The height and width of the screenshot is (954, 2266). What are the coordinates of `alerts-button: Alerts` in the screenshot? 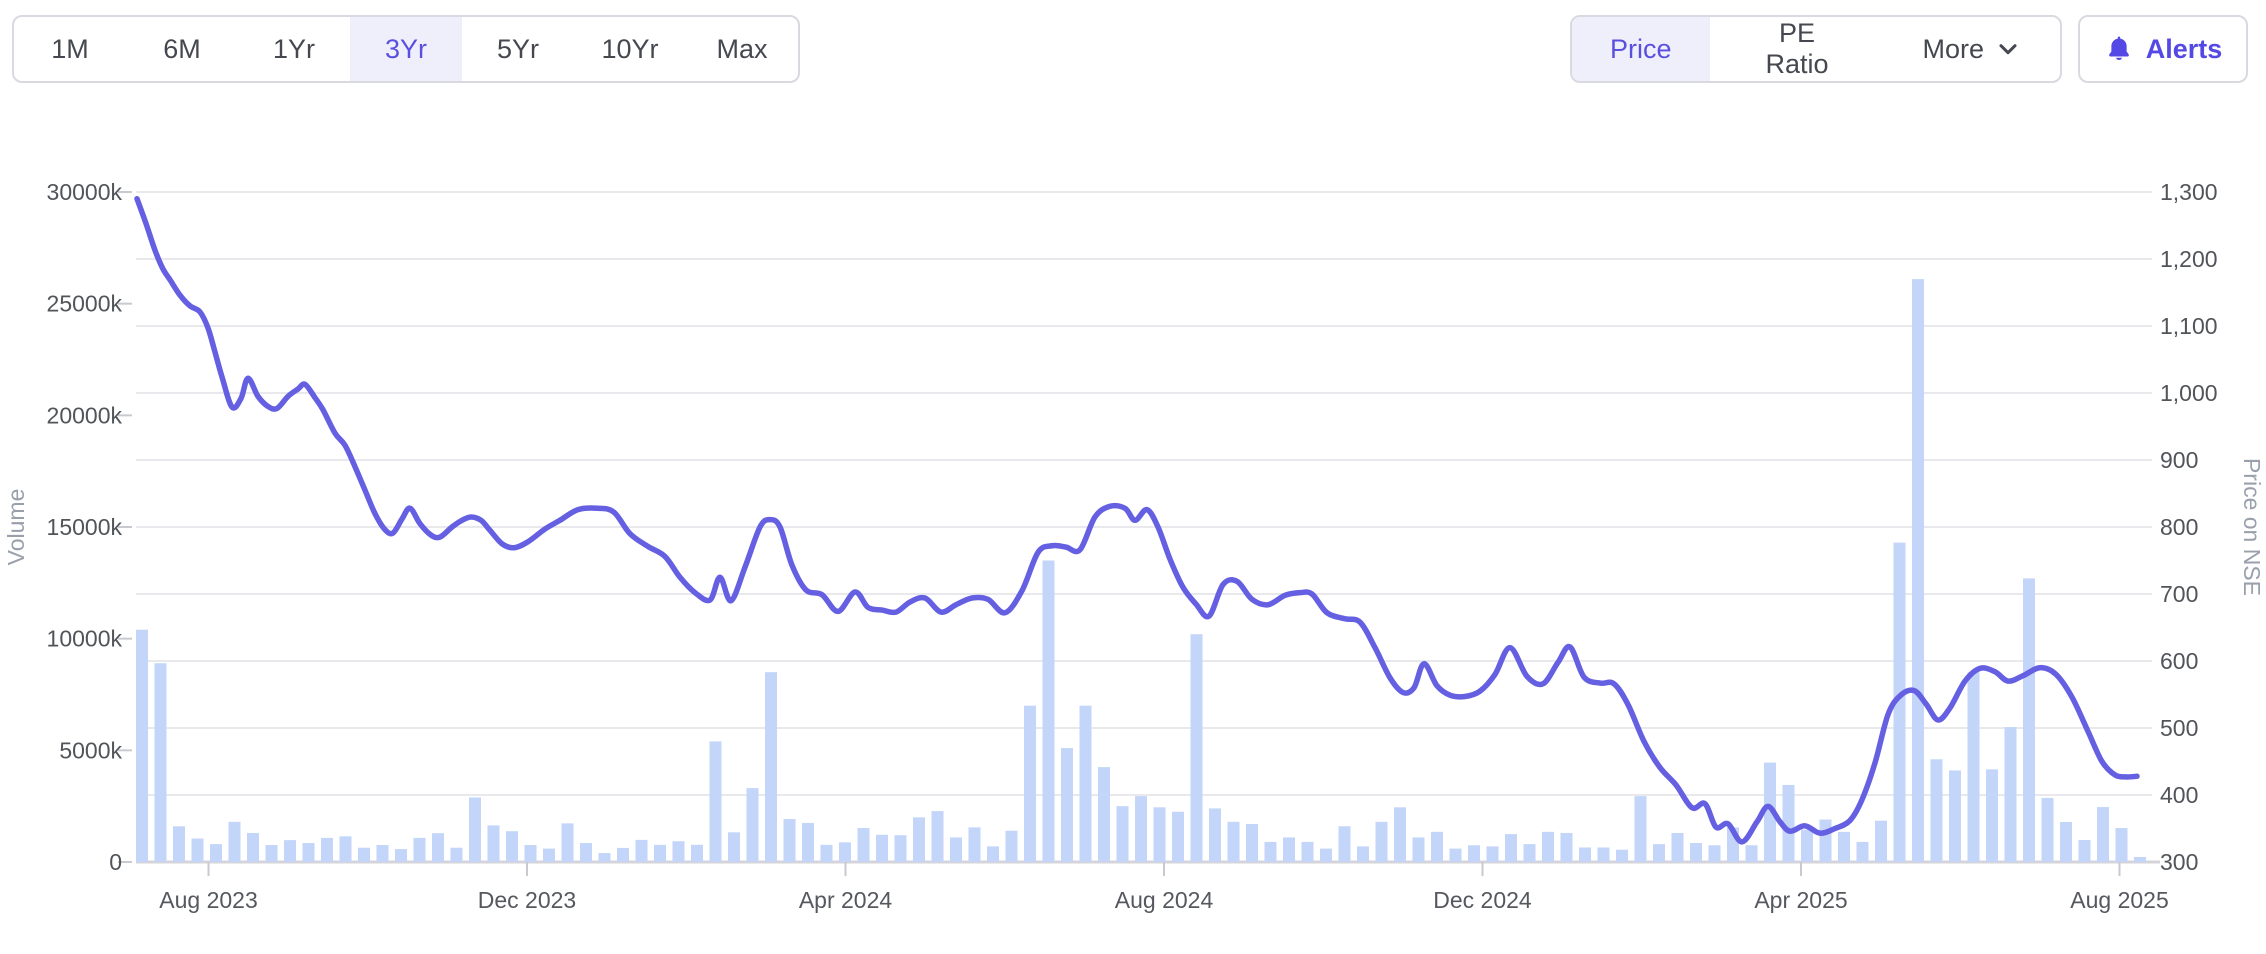 It's located at (2163, 49).